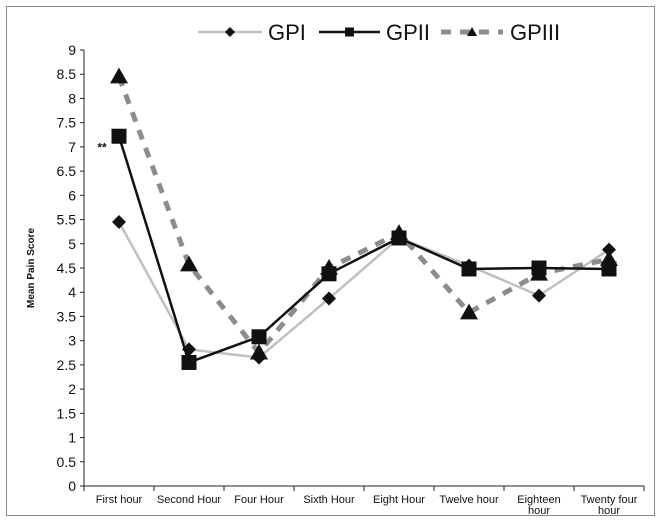  I want to click on x-tick-label: Sixth Hour, so click(329, 500).